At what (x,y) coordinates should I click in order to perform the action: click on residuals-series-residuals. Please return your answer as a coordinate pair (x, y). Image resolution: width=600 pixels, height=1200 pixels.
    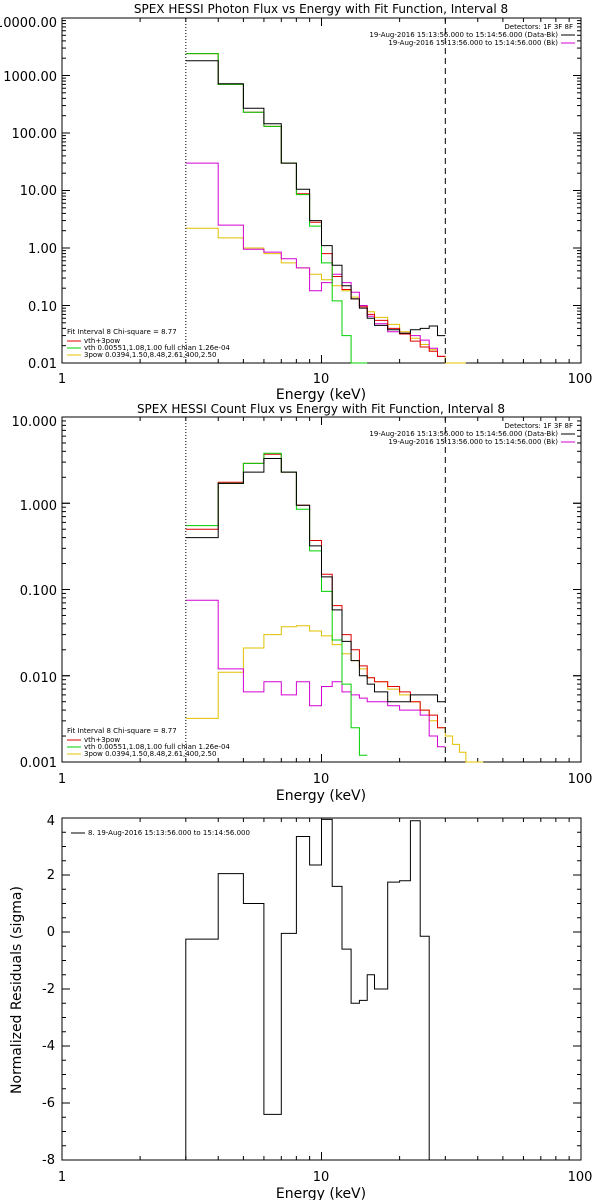
    Looking at the image, I should click on (307, 989).